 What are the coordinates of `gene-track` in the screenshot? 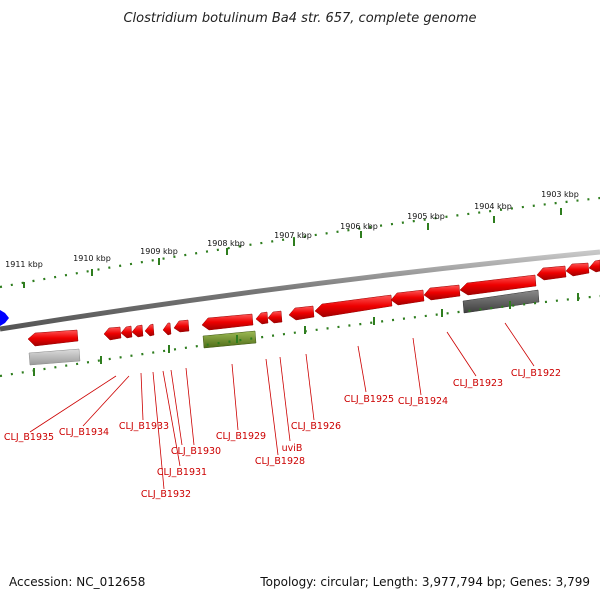 It's located at (313, 303).